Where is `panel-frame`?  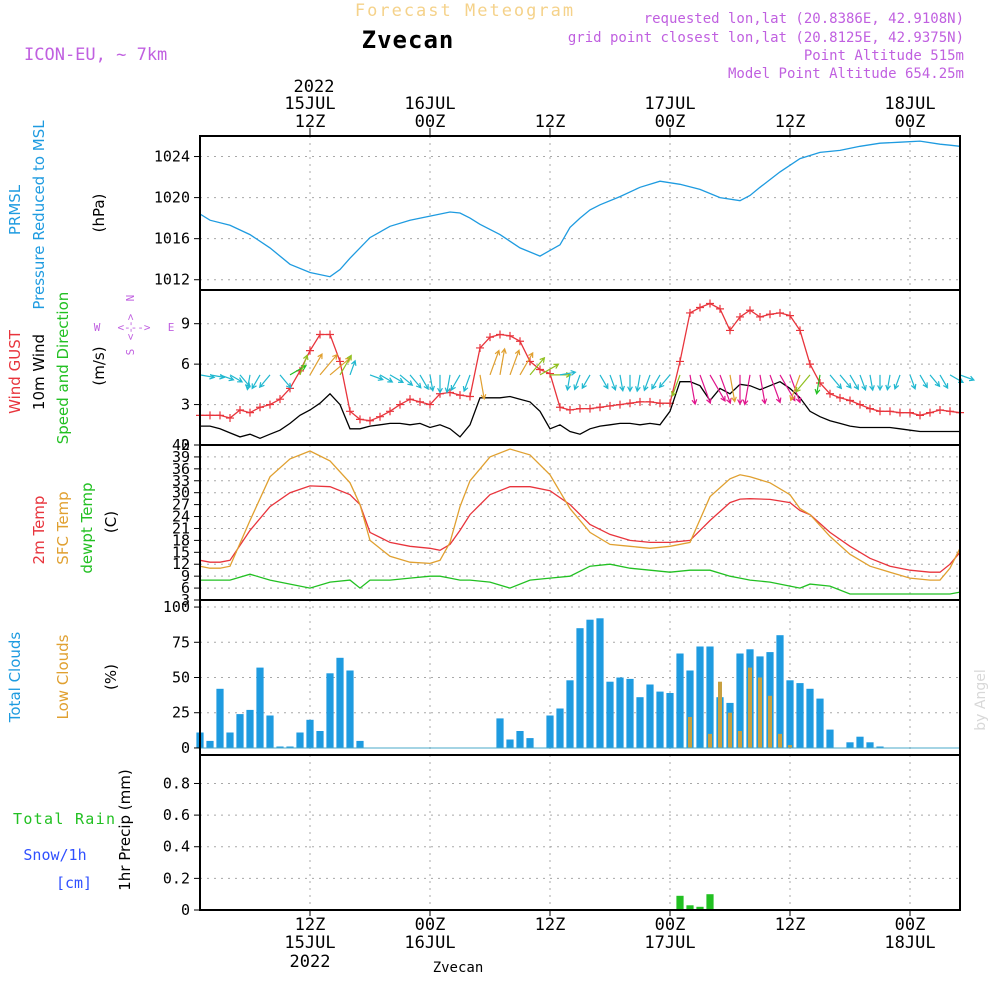 panel-frame is located at coordinates (580, 213).